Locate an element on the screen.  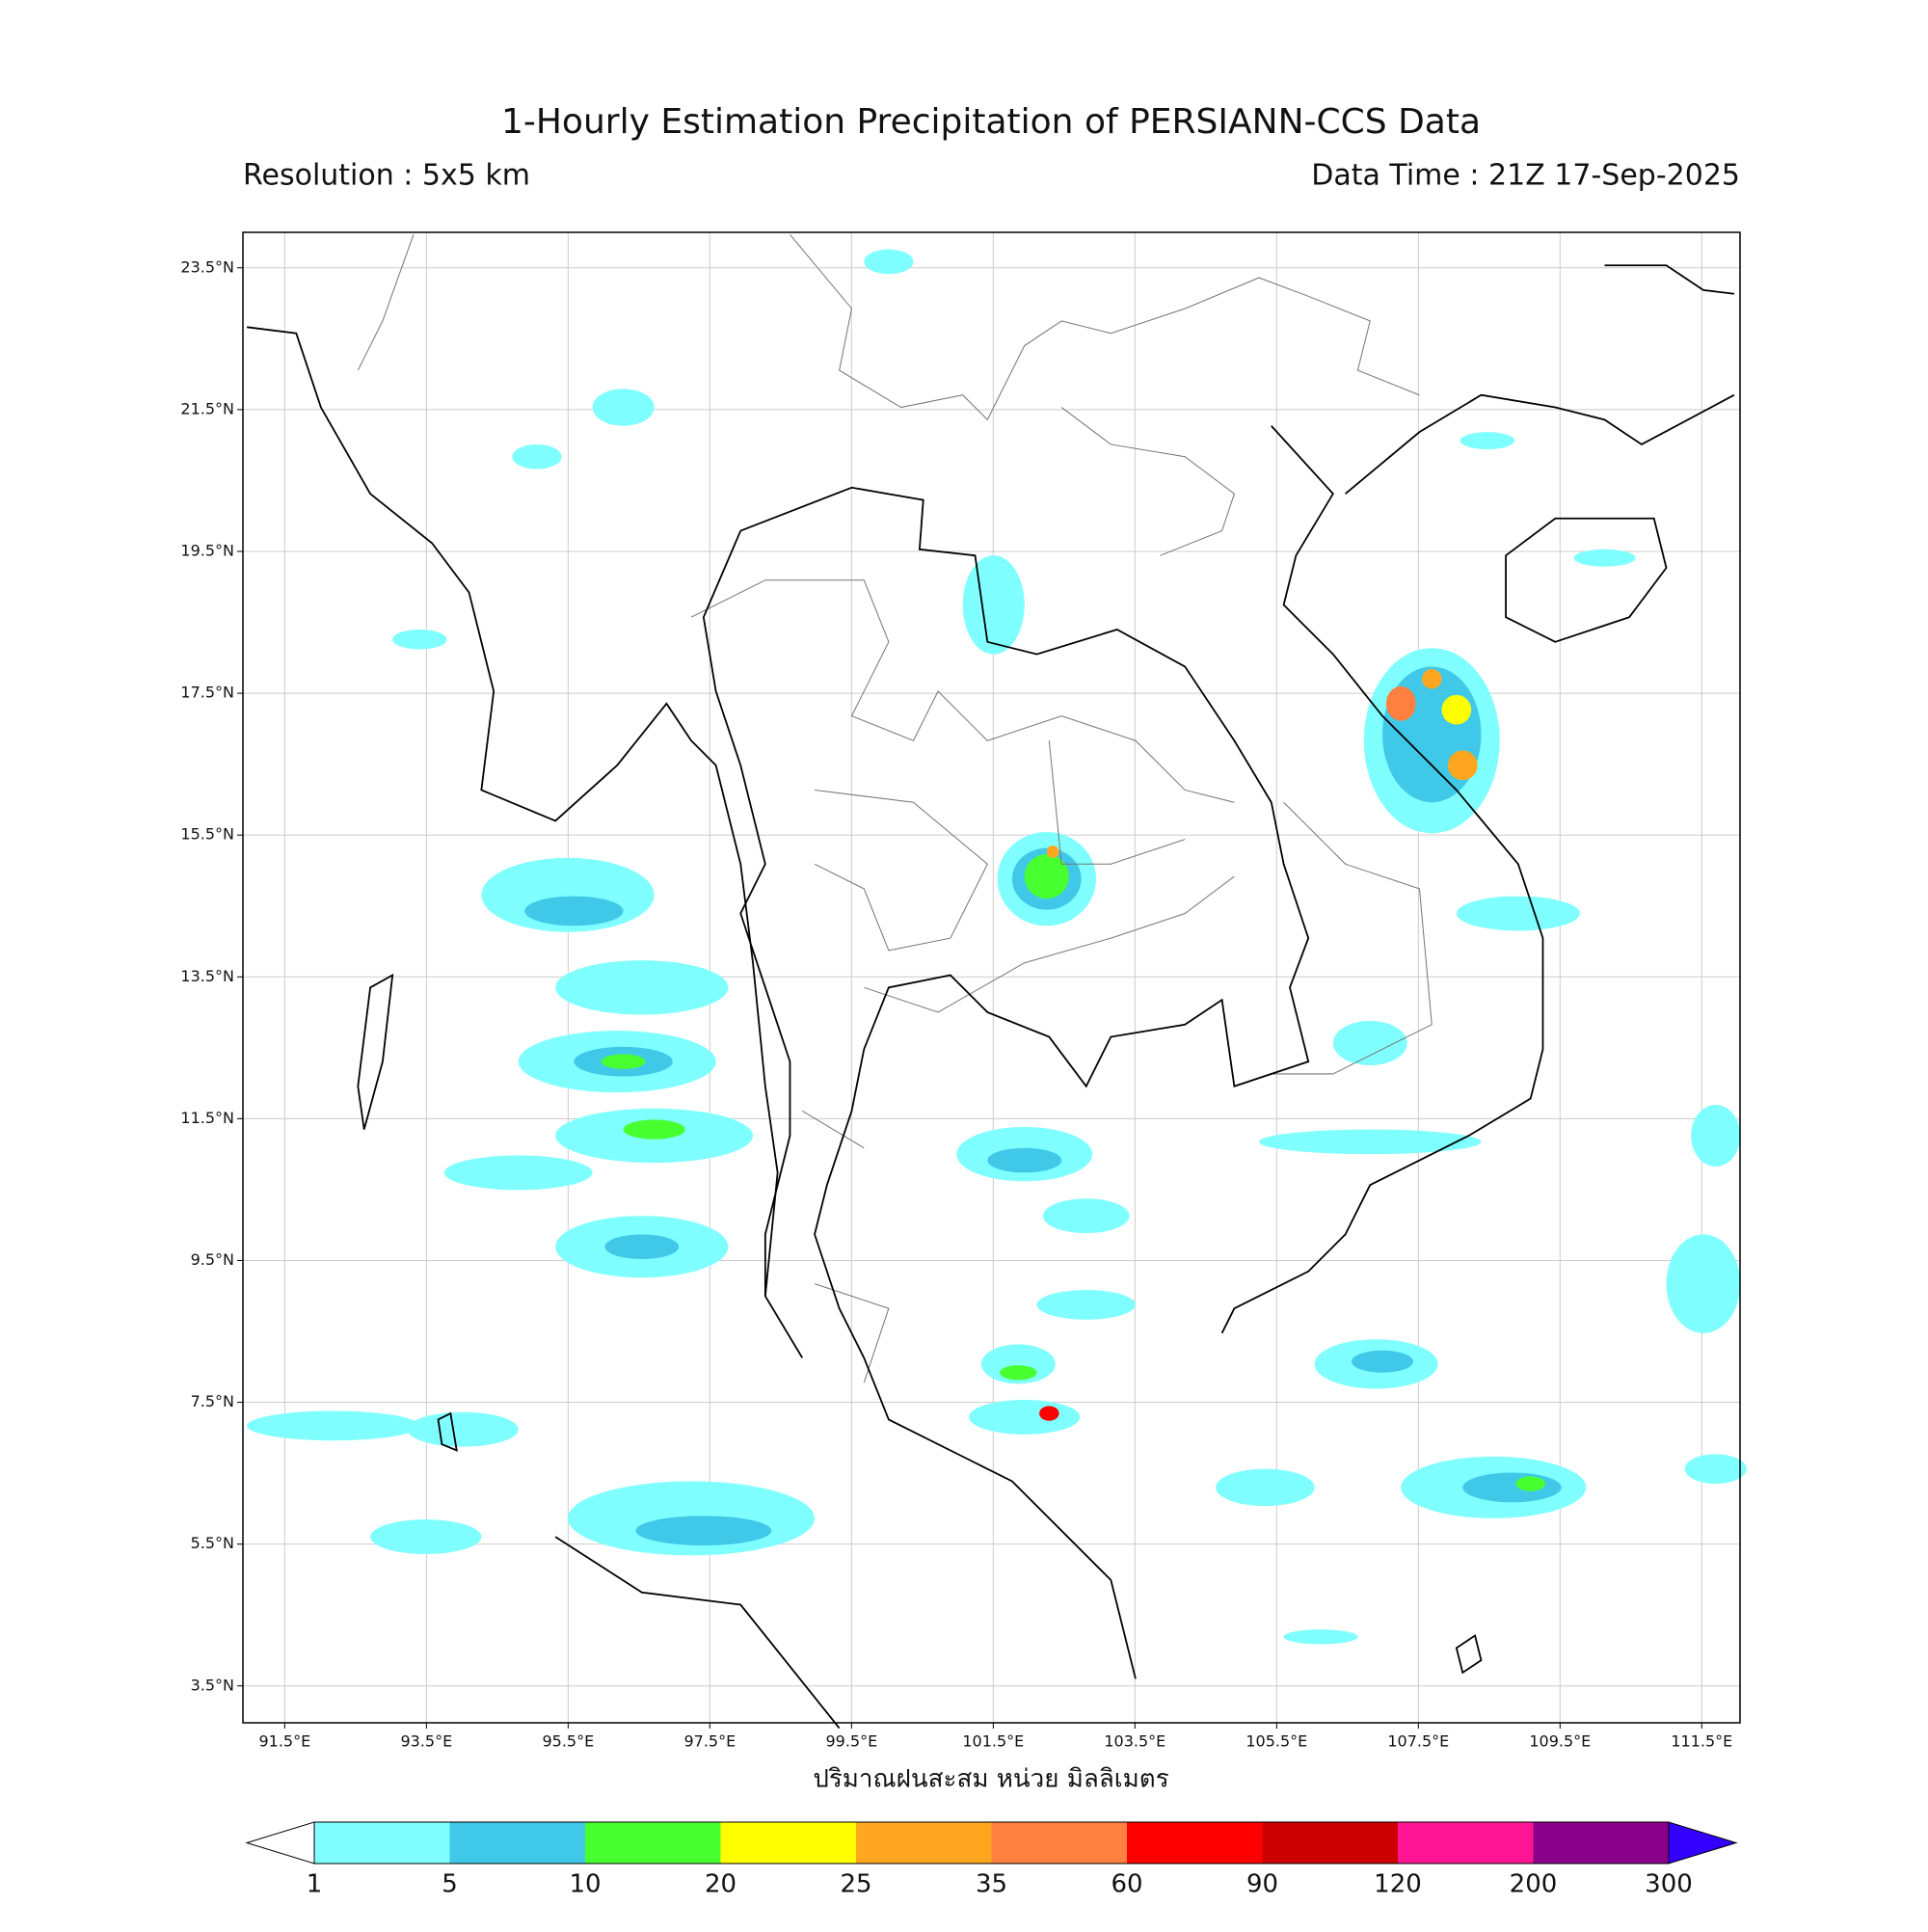
colorbar-over is located at coordinates (1703, 1843).